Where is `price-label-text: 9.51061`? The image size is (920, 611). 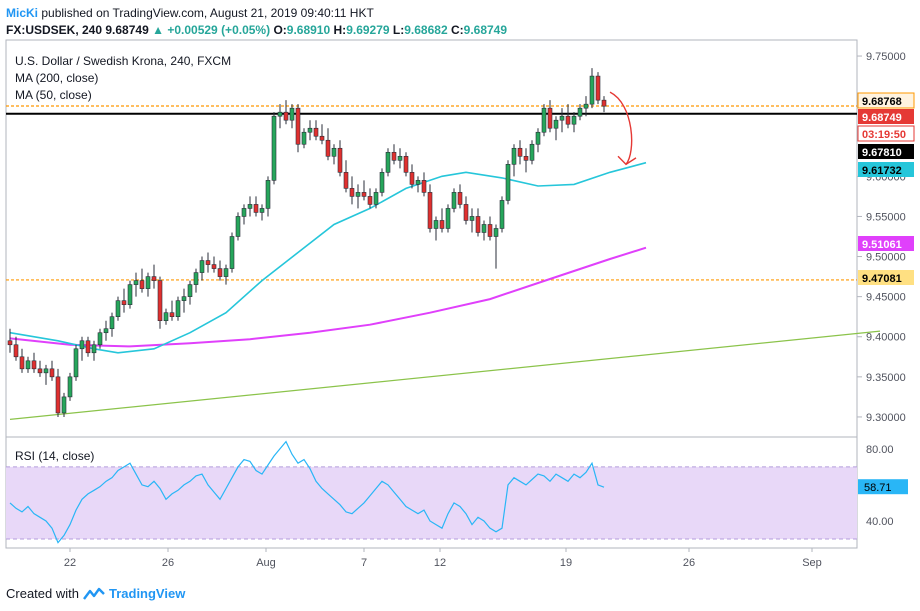
price-label-text: 9.51061 is located at coordinates (882, 245).